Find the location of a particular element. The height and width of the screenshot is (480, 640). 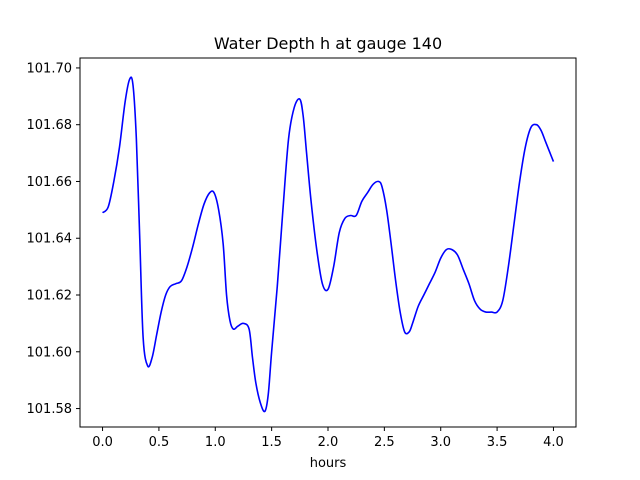

y-tick-label: 101.66 is located at coordinates (50, 182).